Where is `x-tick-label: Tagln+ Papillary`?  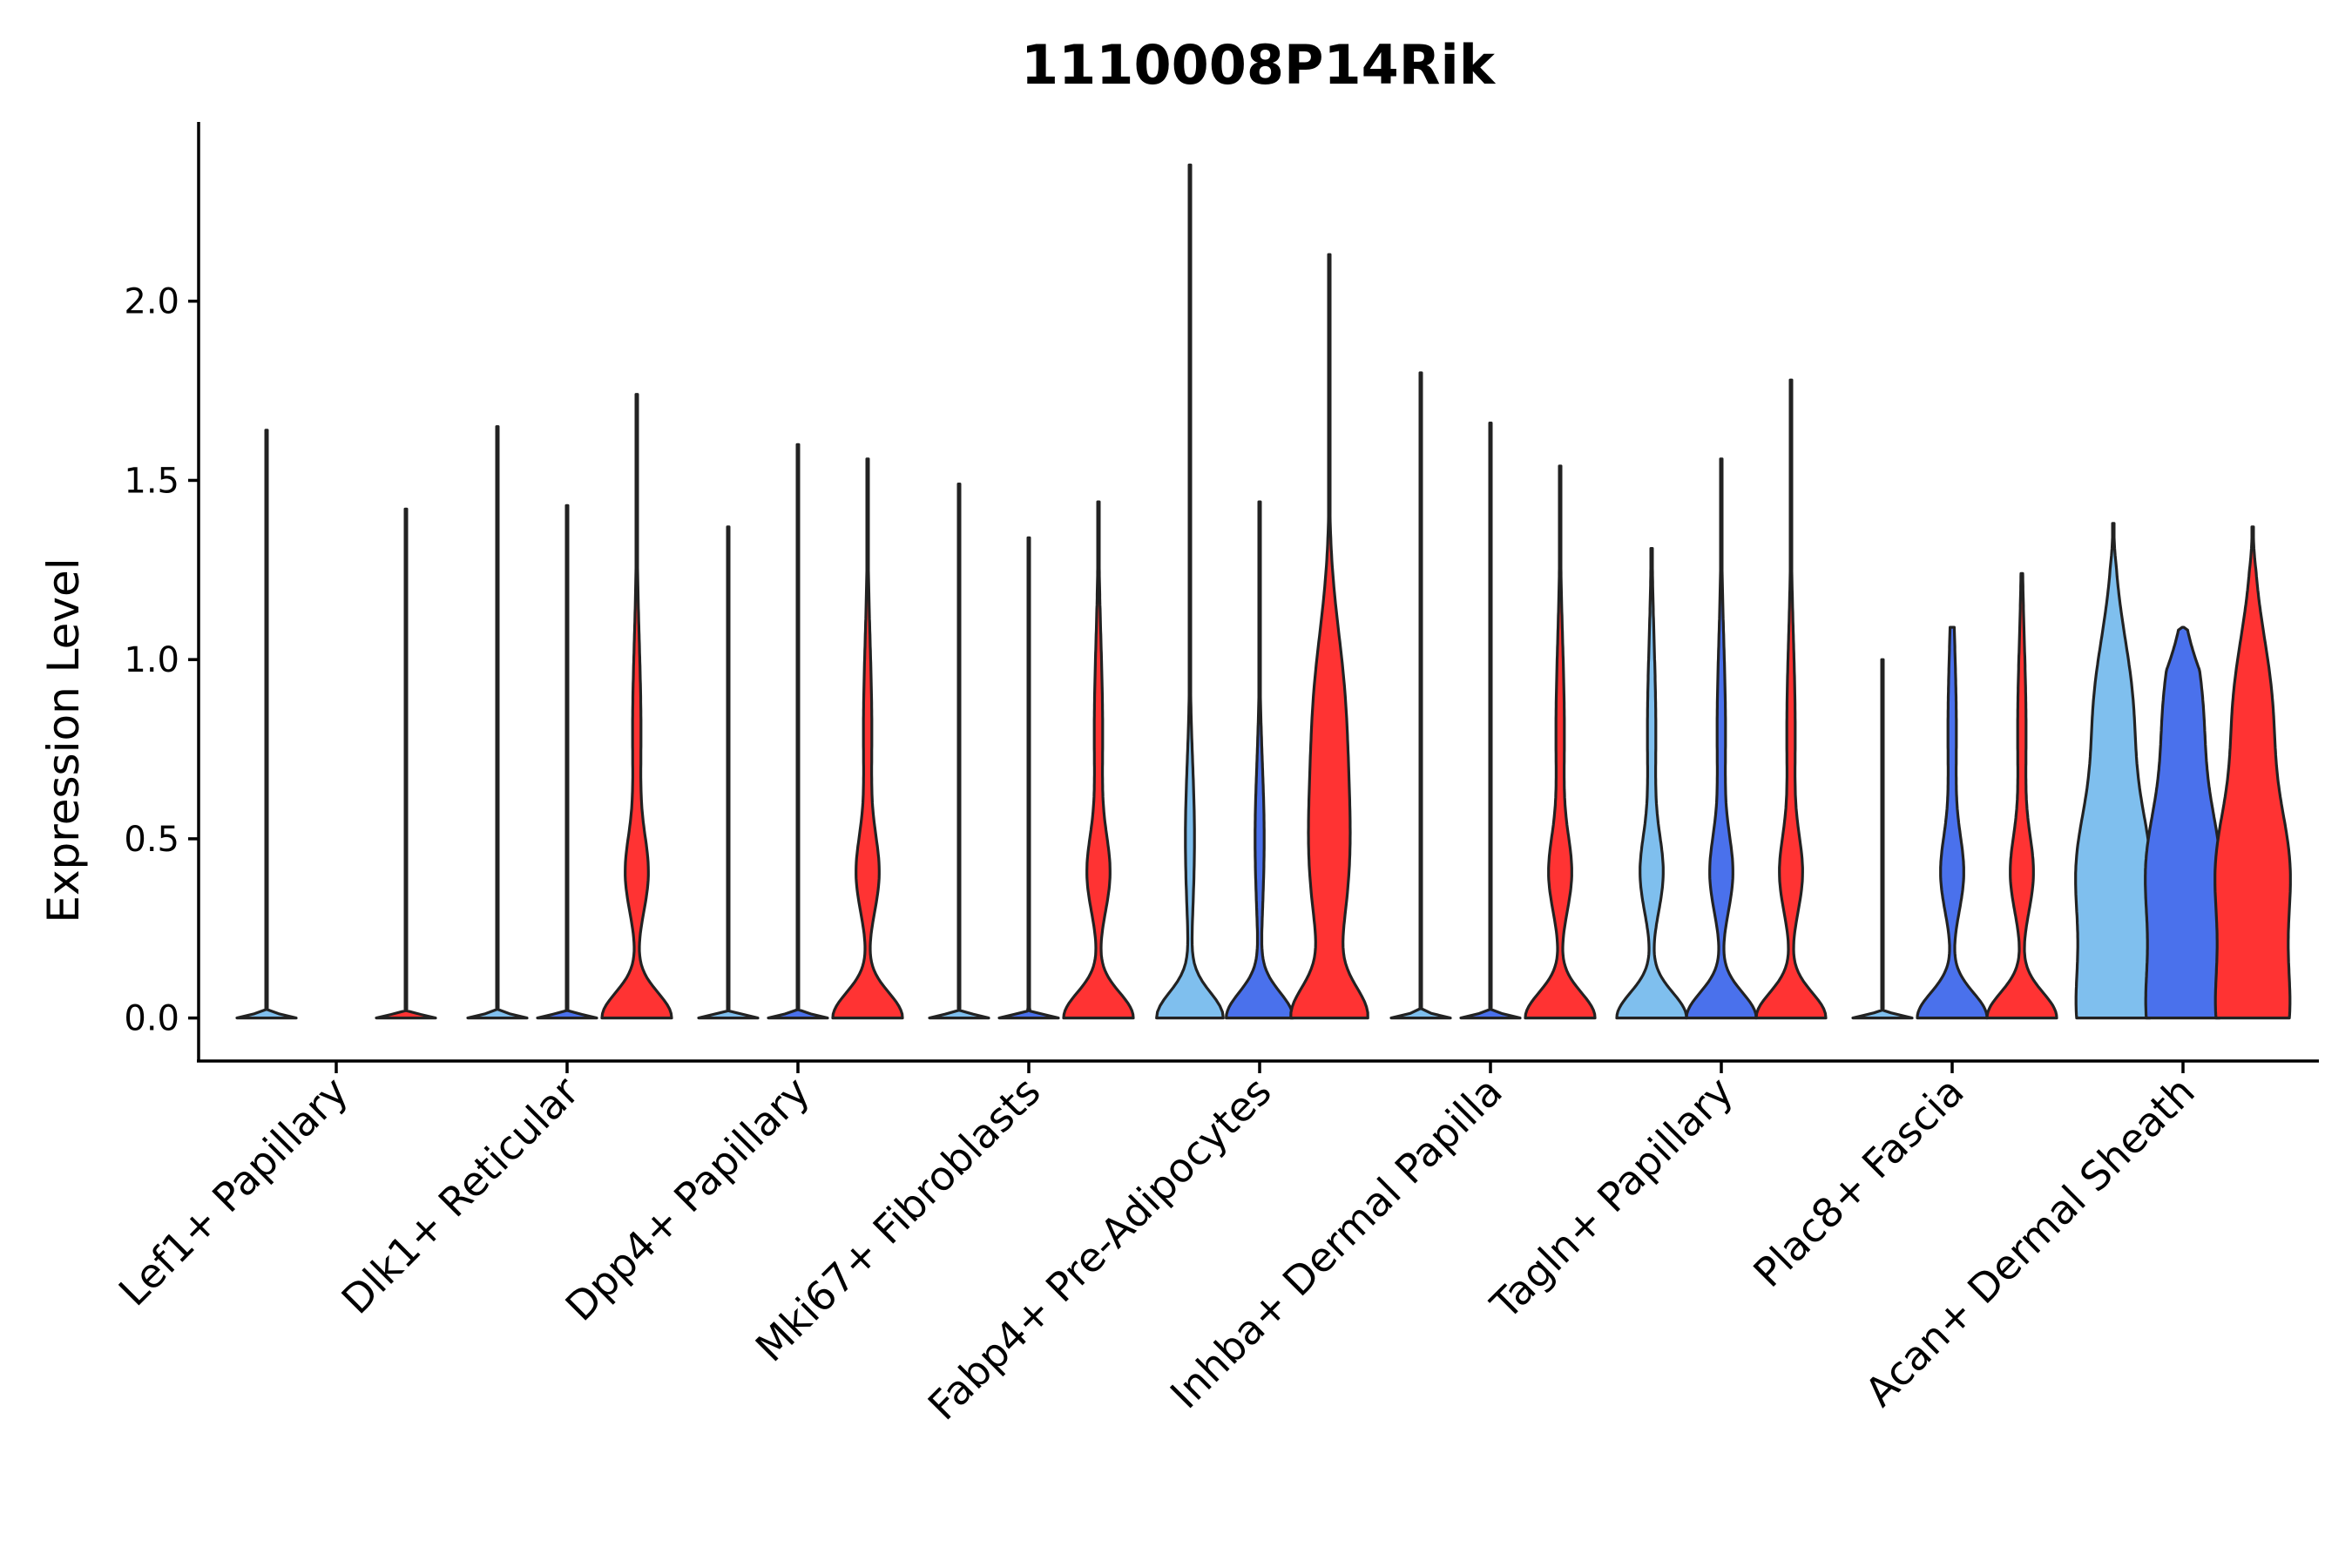
x-tick-label: Tagln+ Papillary is located at coordinates (1611, 1198).